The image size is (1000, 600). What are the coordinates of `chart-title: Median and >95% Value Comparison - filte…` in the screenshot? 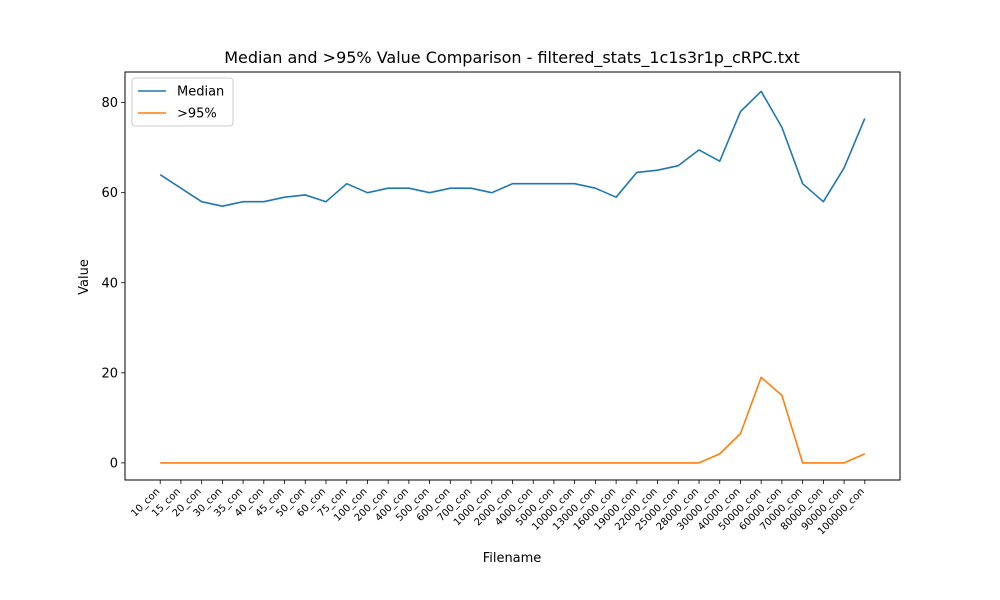 It's located at (512, 58).